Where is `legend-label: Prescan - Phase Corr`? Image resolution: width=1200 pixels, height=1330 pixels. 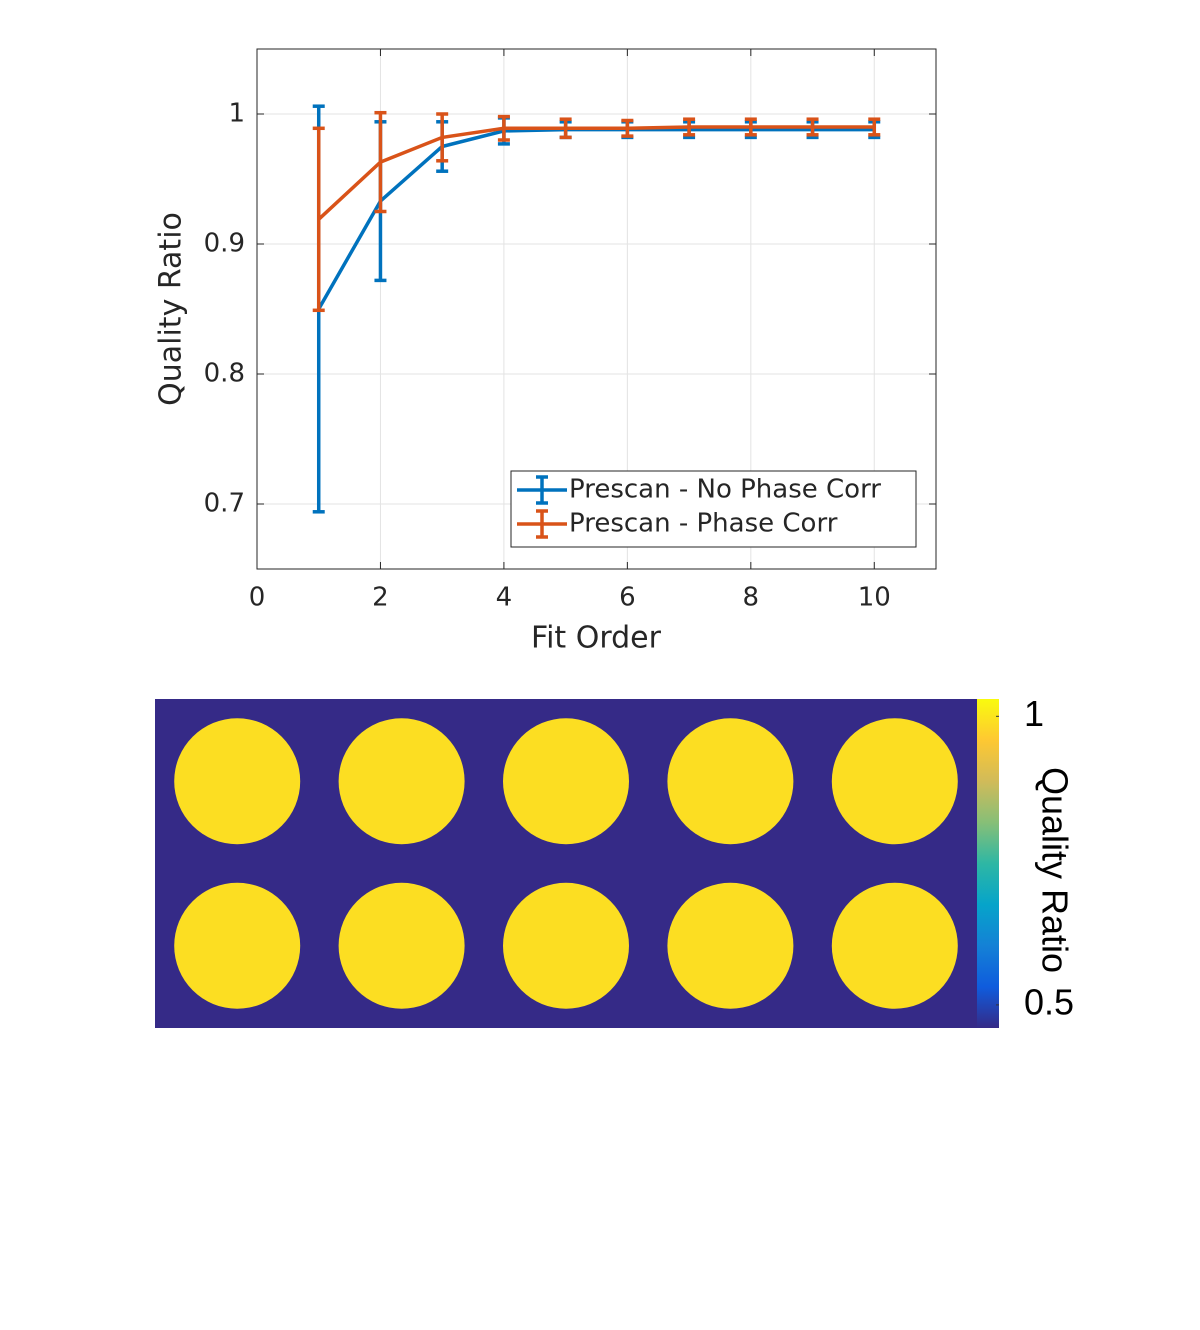 legend-label: Prescan - Phase Corr is located at coordinates (703, 524).